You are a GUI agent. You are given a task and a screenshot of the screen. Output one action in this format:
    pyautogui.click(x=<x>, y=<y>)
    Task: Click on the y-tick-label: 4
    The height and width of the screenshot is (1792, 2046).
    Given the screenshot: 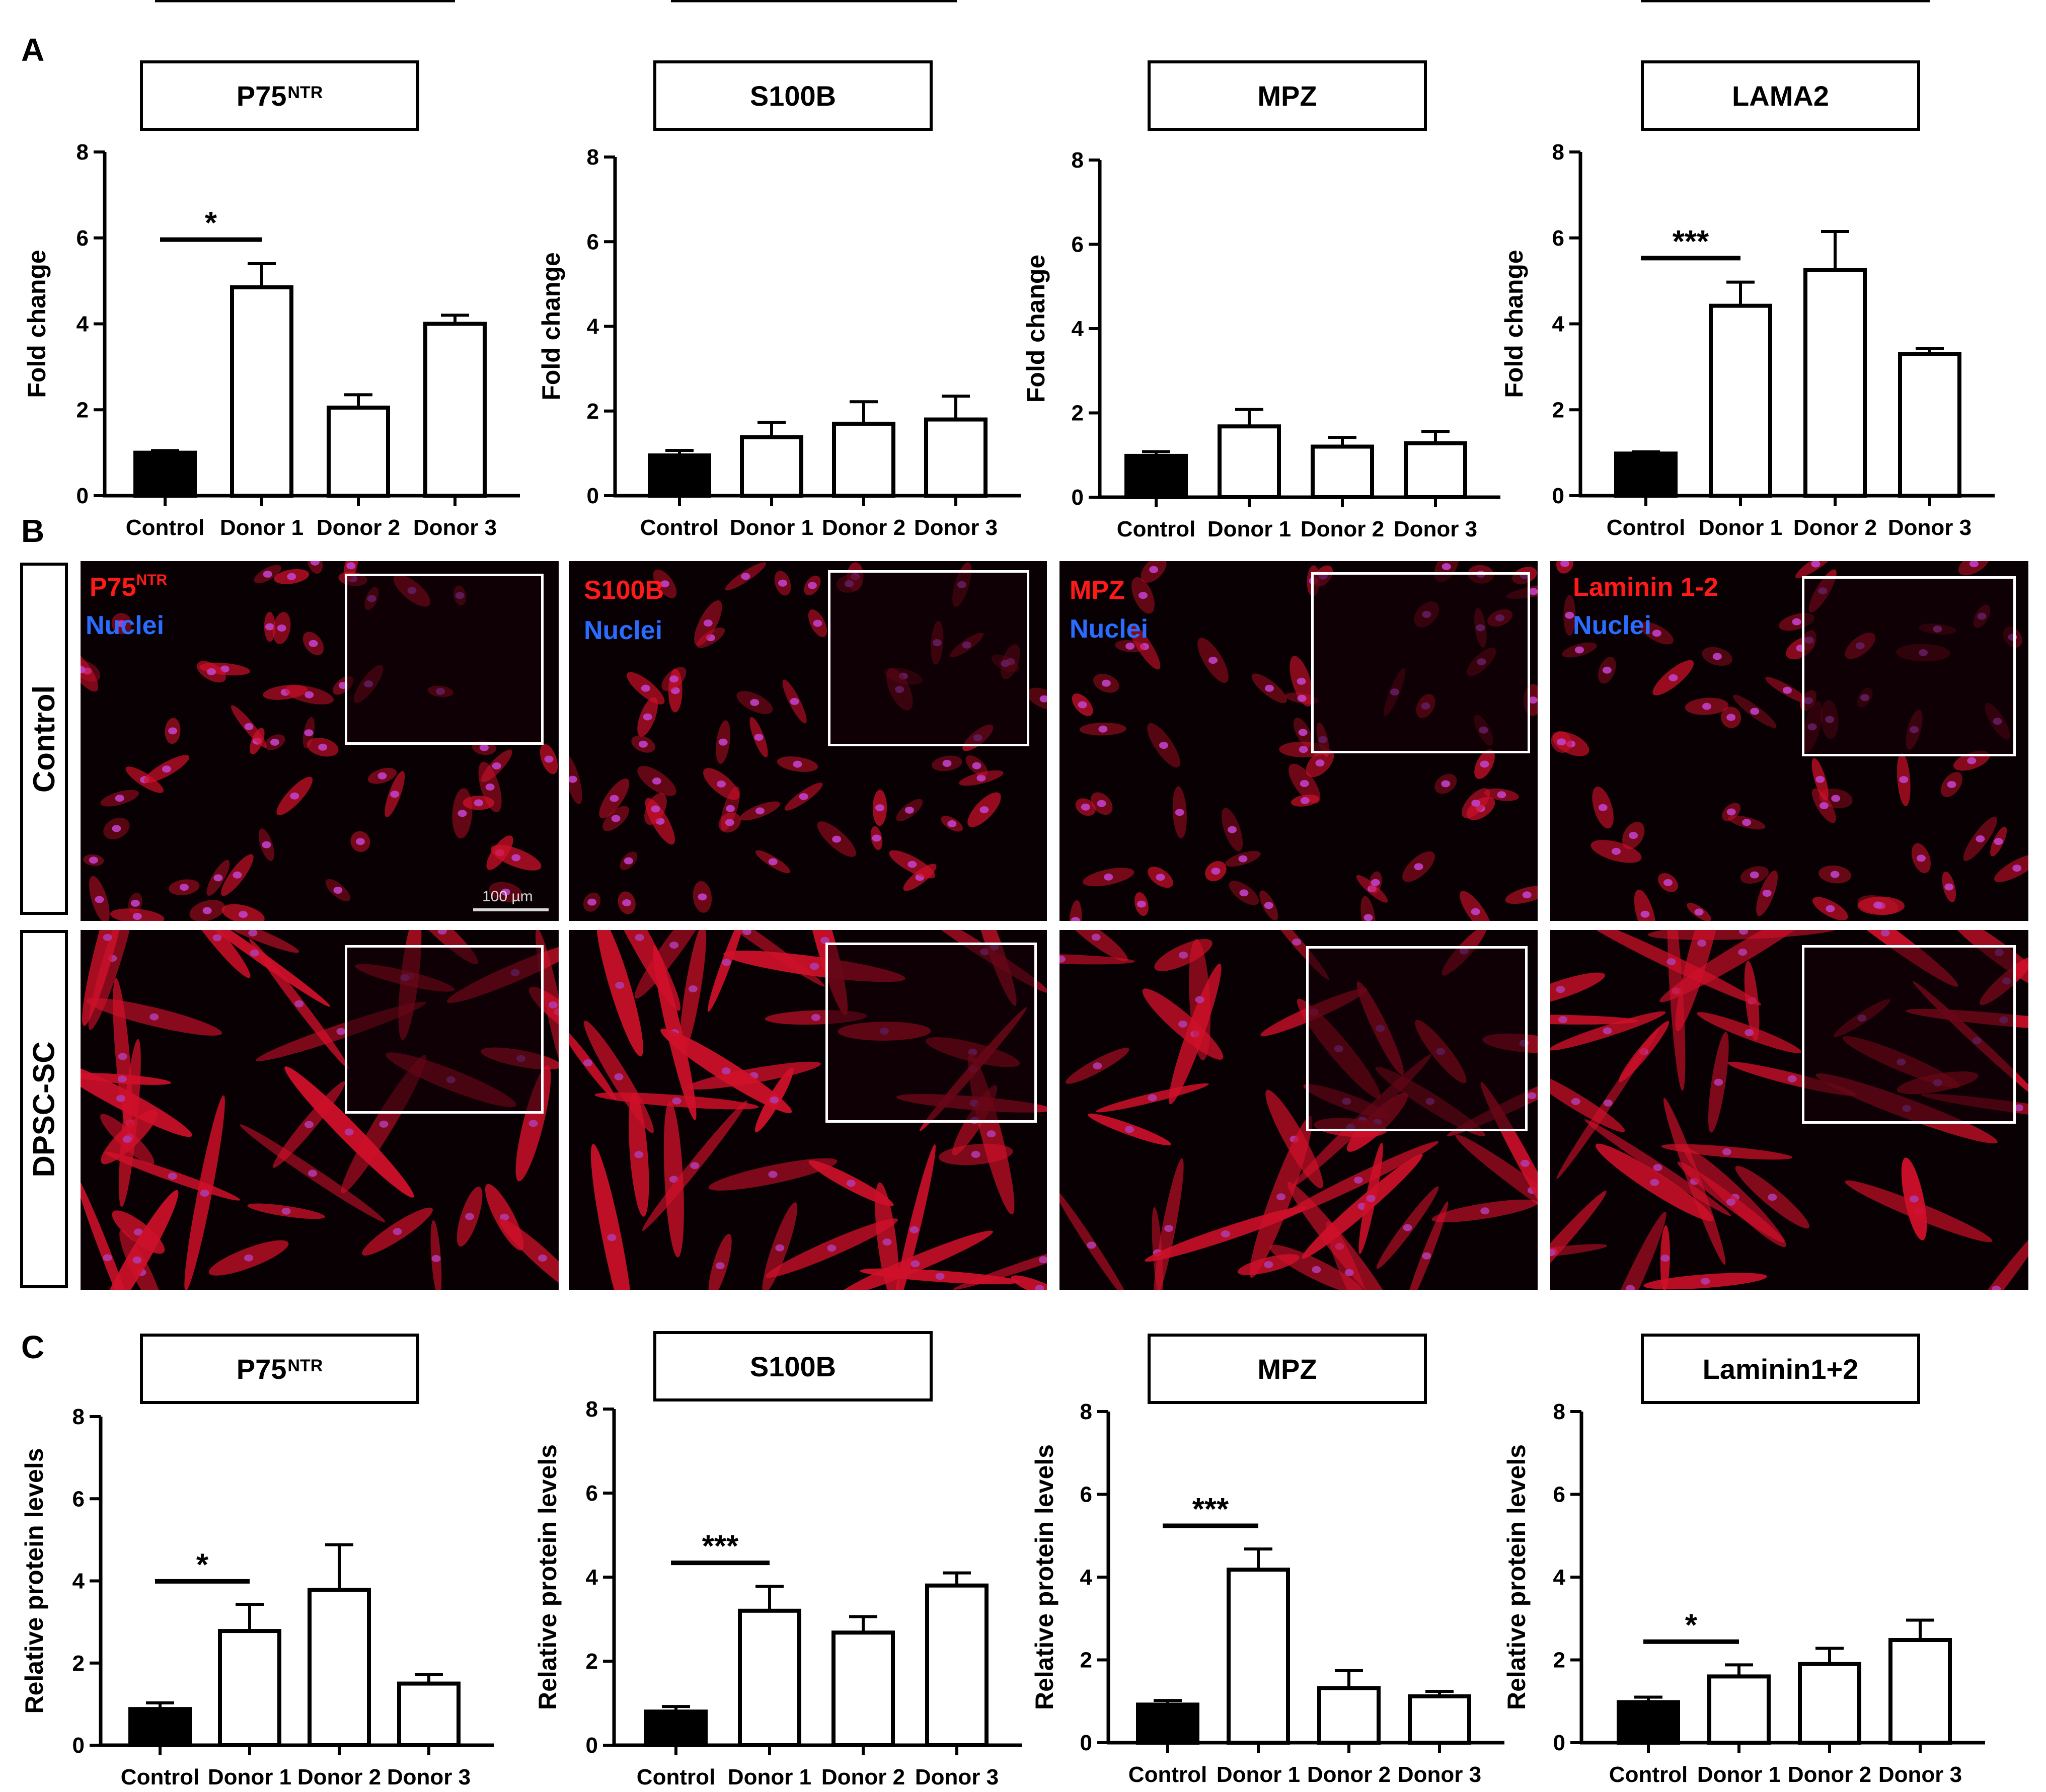 What is the action you would take?
    pyautogui.click(x=593, y=327)
    